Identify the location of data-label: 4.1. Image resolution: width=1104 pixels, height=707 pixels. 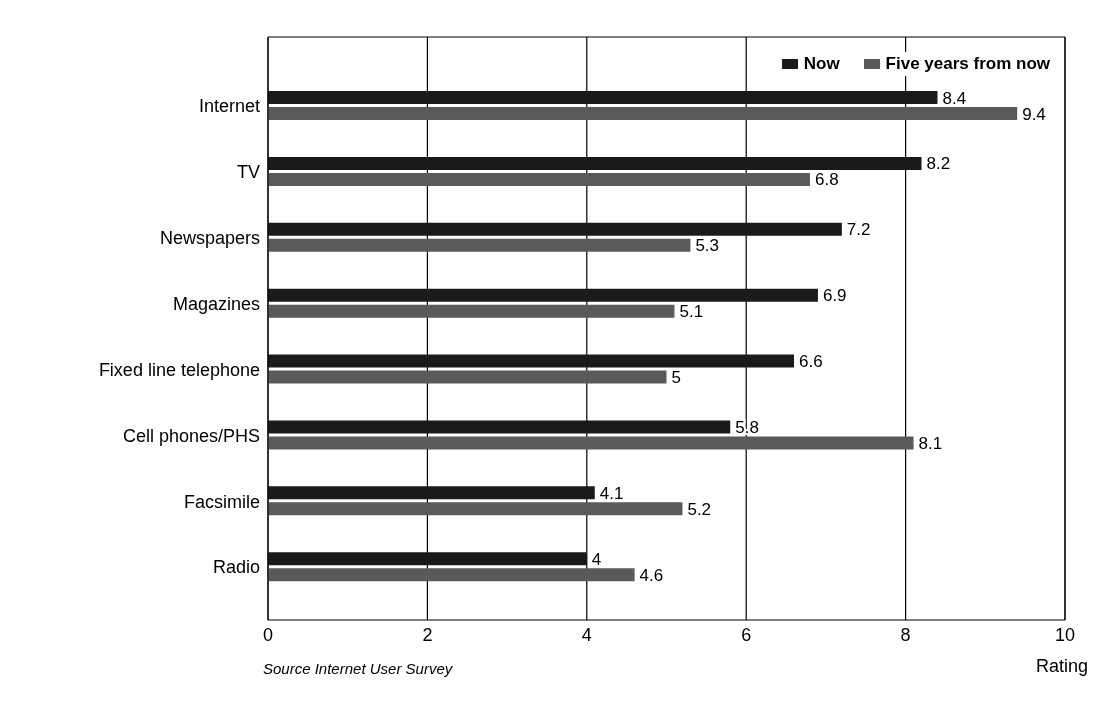
(611, 493).